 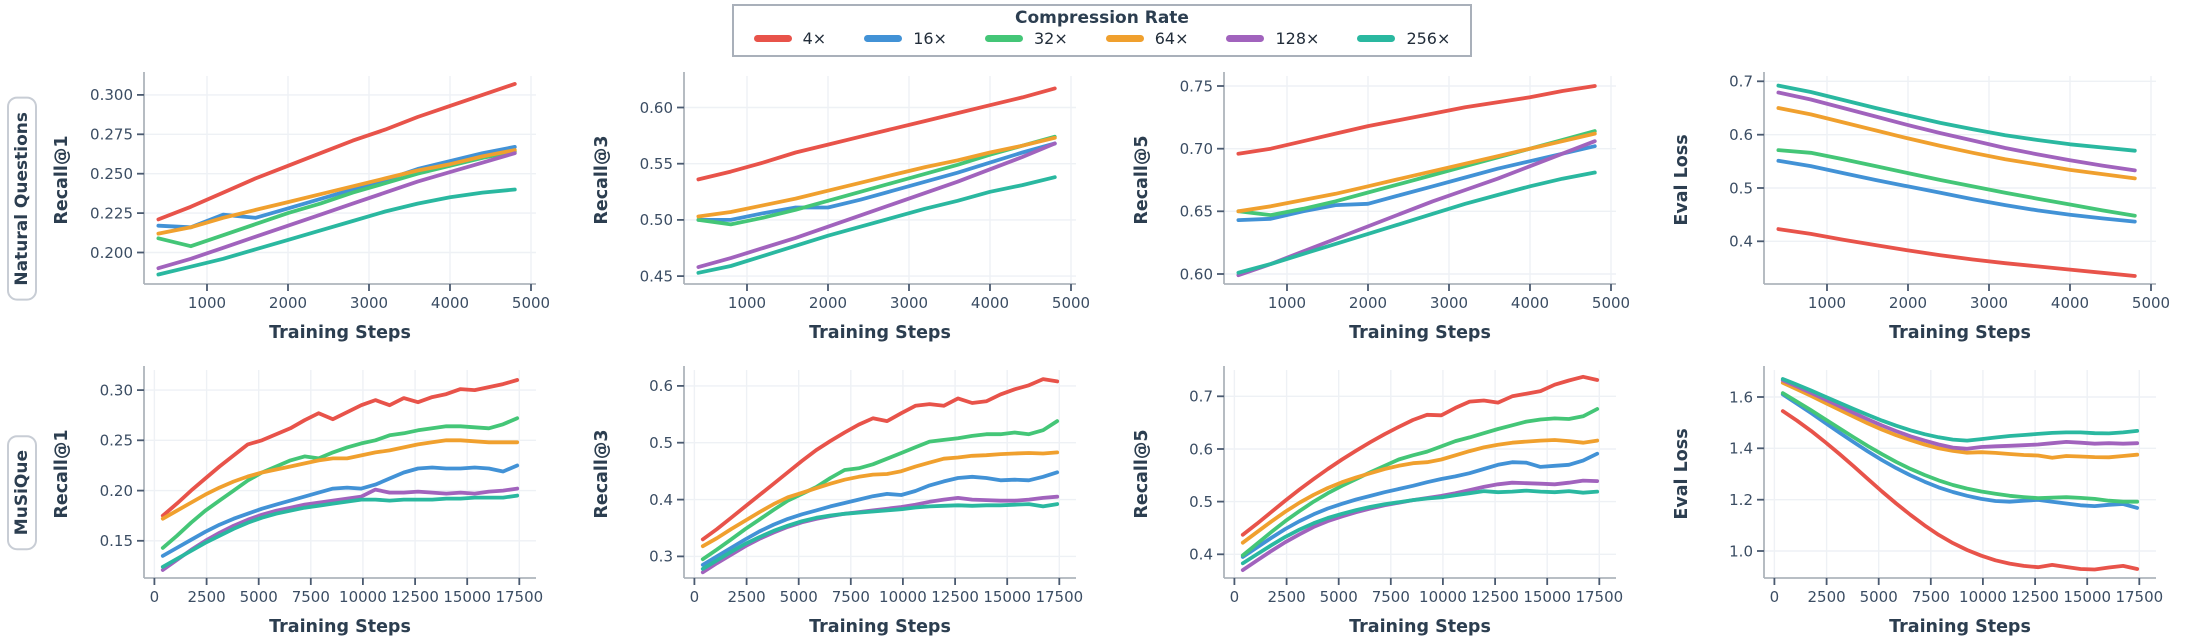 What do you see at coordinates (116, 541) in the screenshot?
I see `y-tick-label: 0.15` at bounding box center [116, 541].